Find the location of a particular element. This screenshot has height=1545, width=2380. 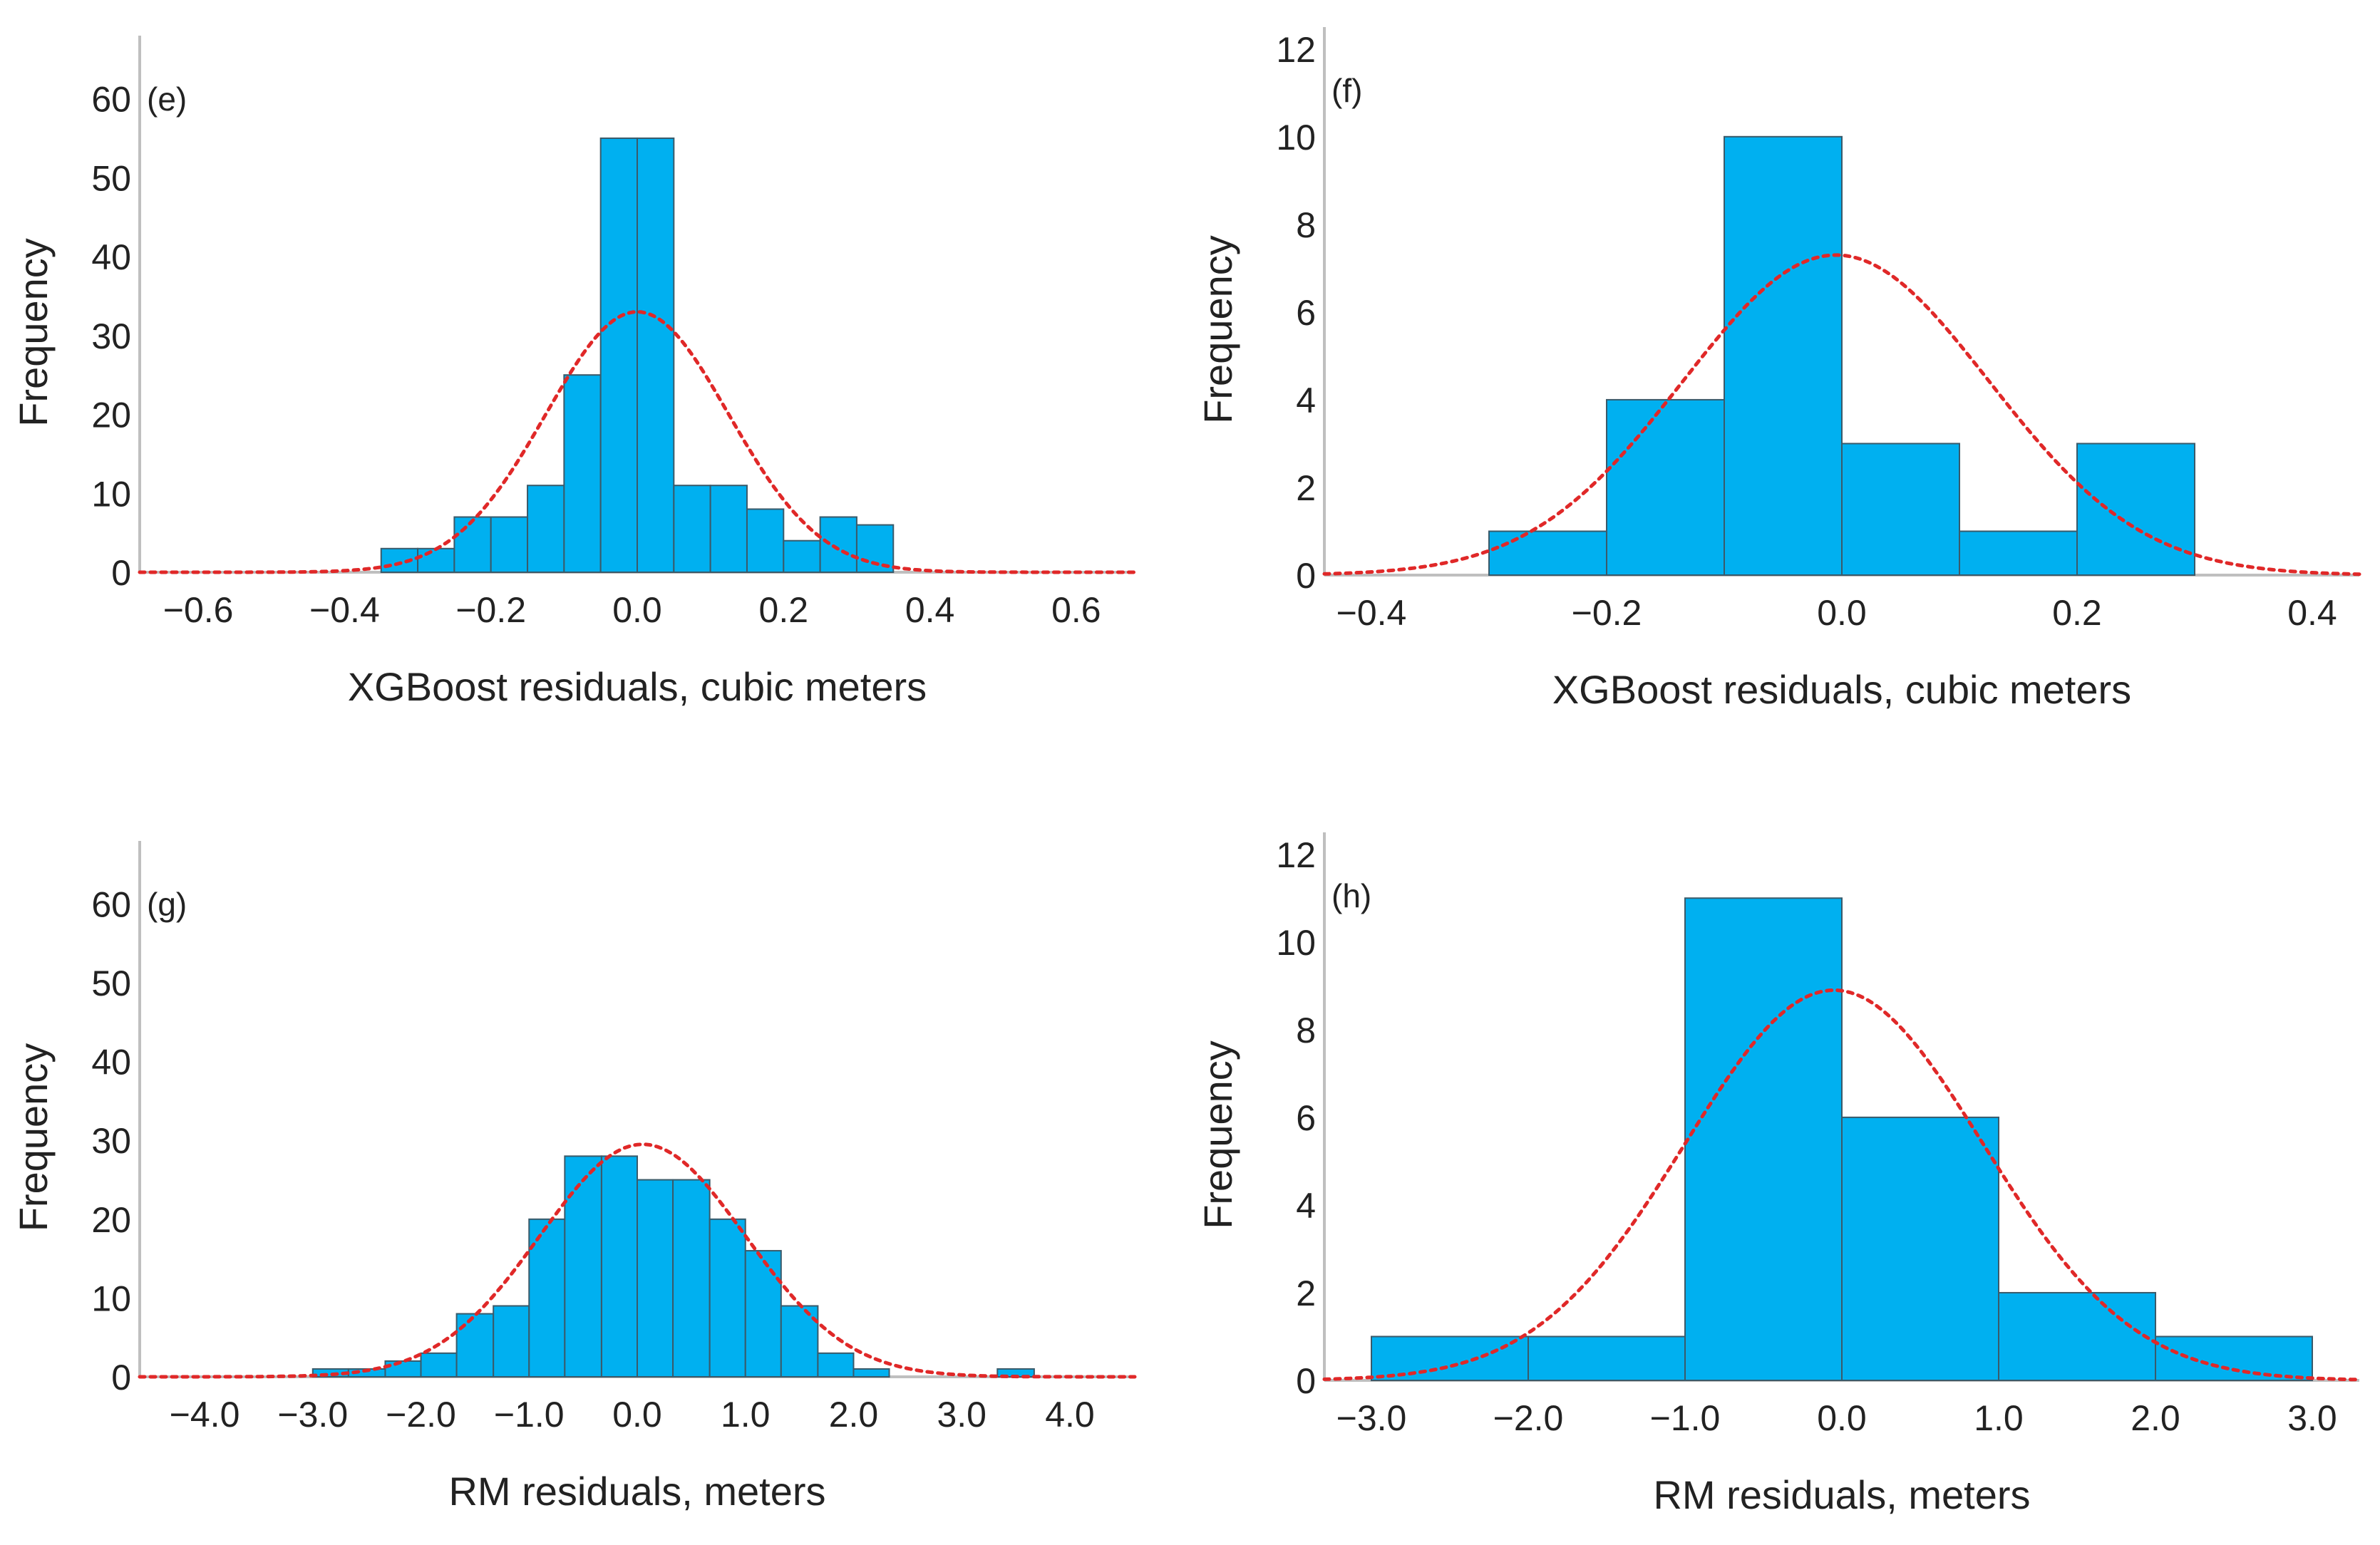

panel-label: (e) is located at coordinates (167, 99).